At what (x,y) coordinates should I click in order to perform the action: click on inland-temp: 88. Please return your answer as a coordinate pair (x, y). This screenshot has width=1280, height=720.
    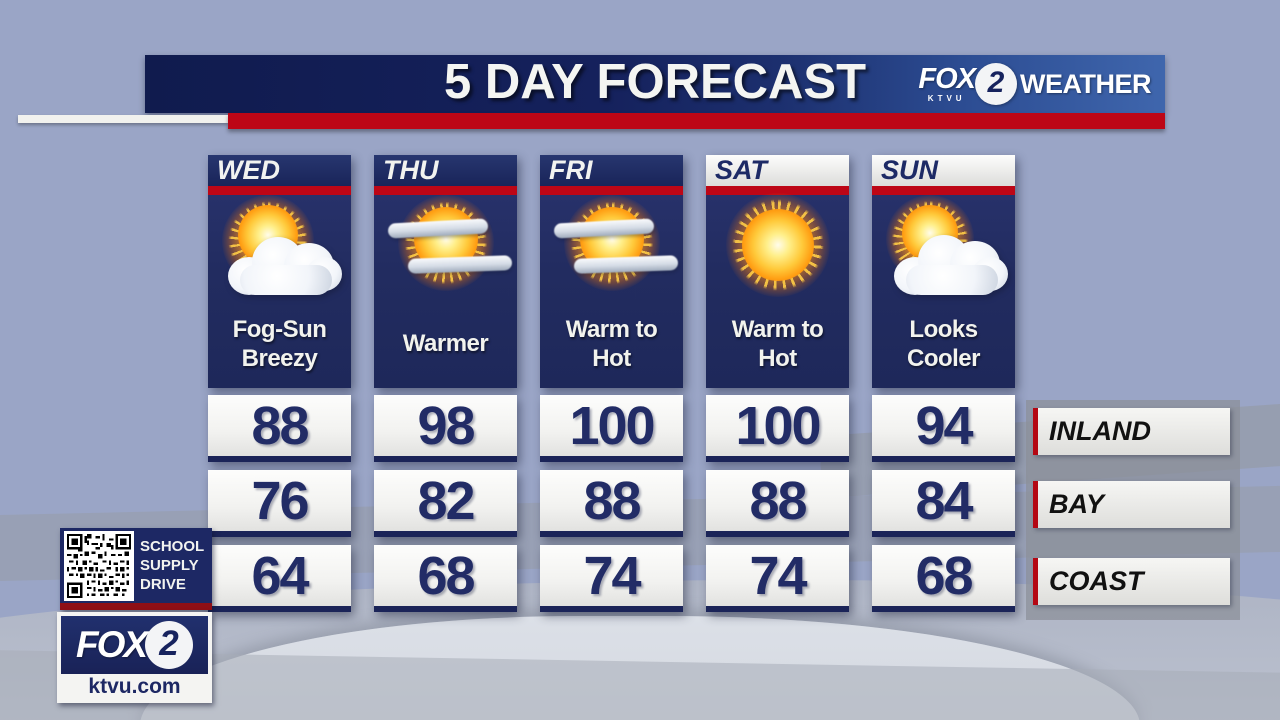
    Looking at the image, I should click on (279, 428).